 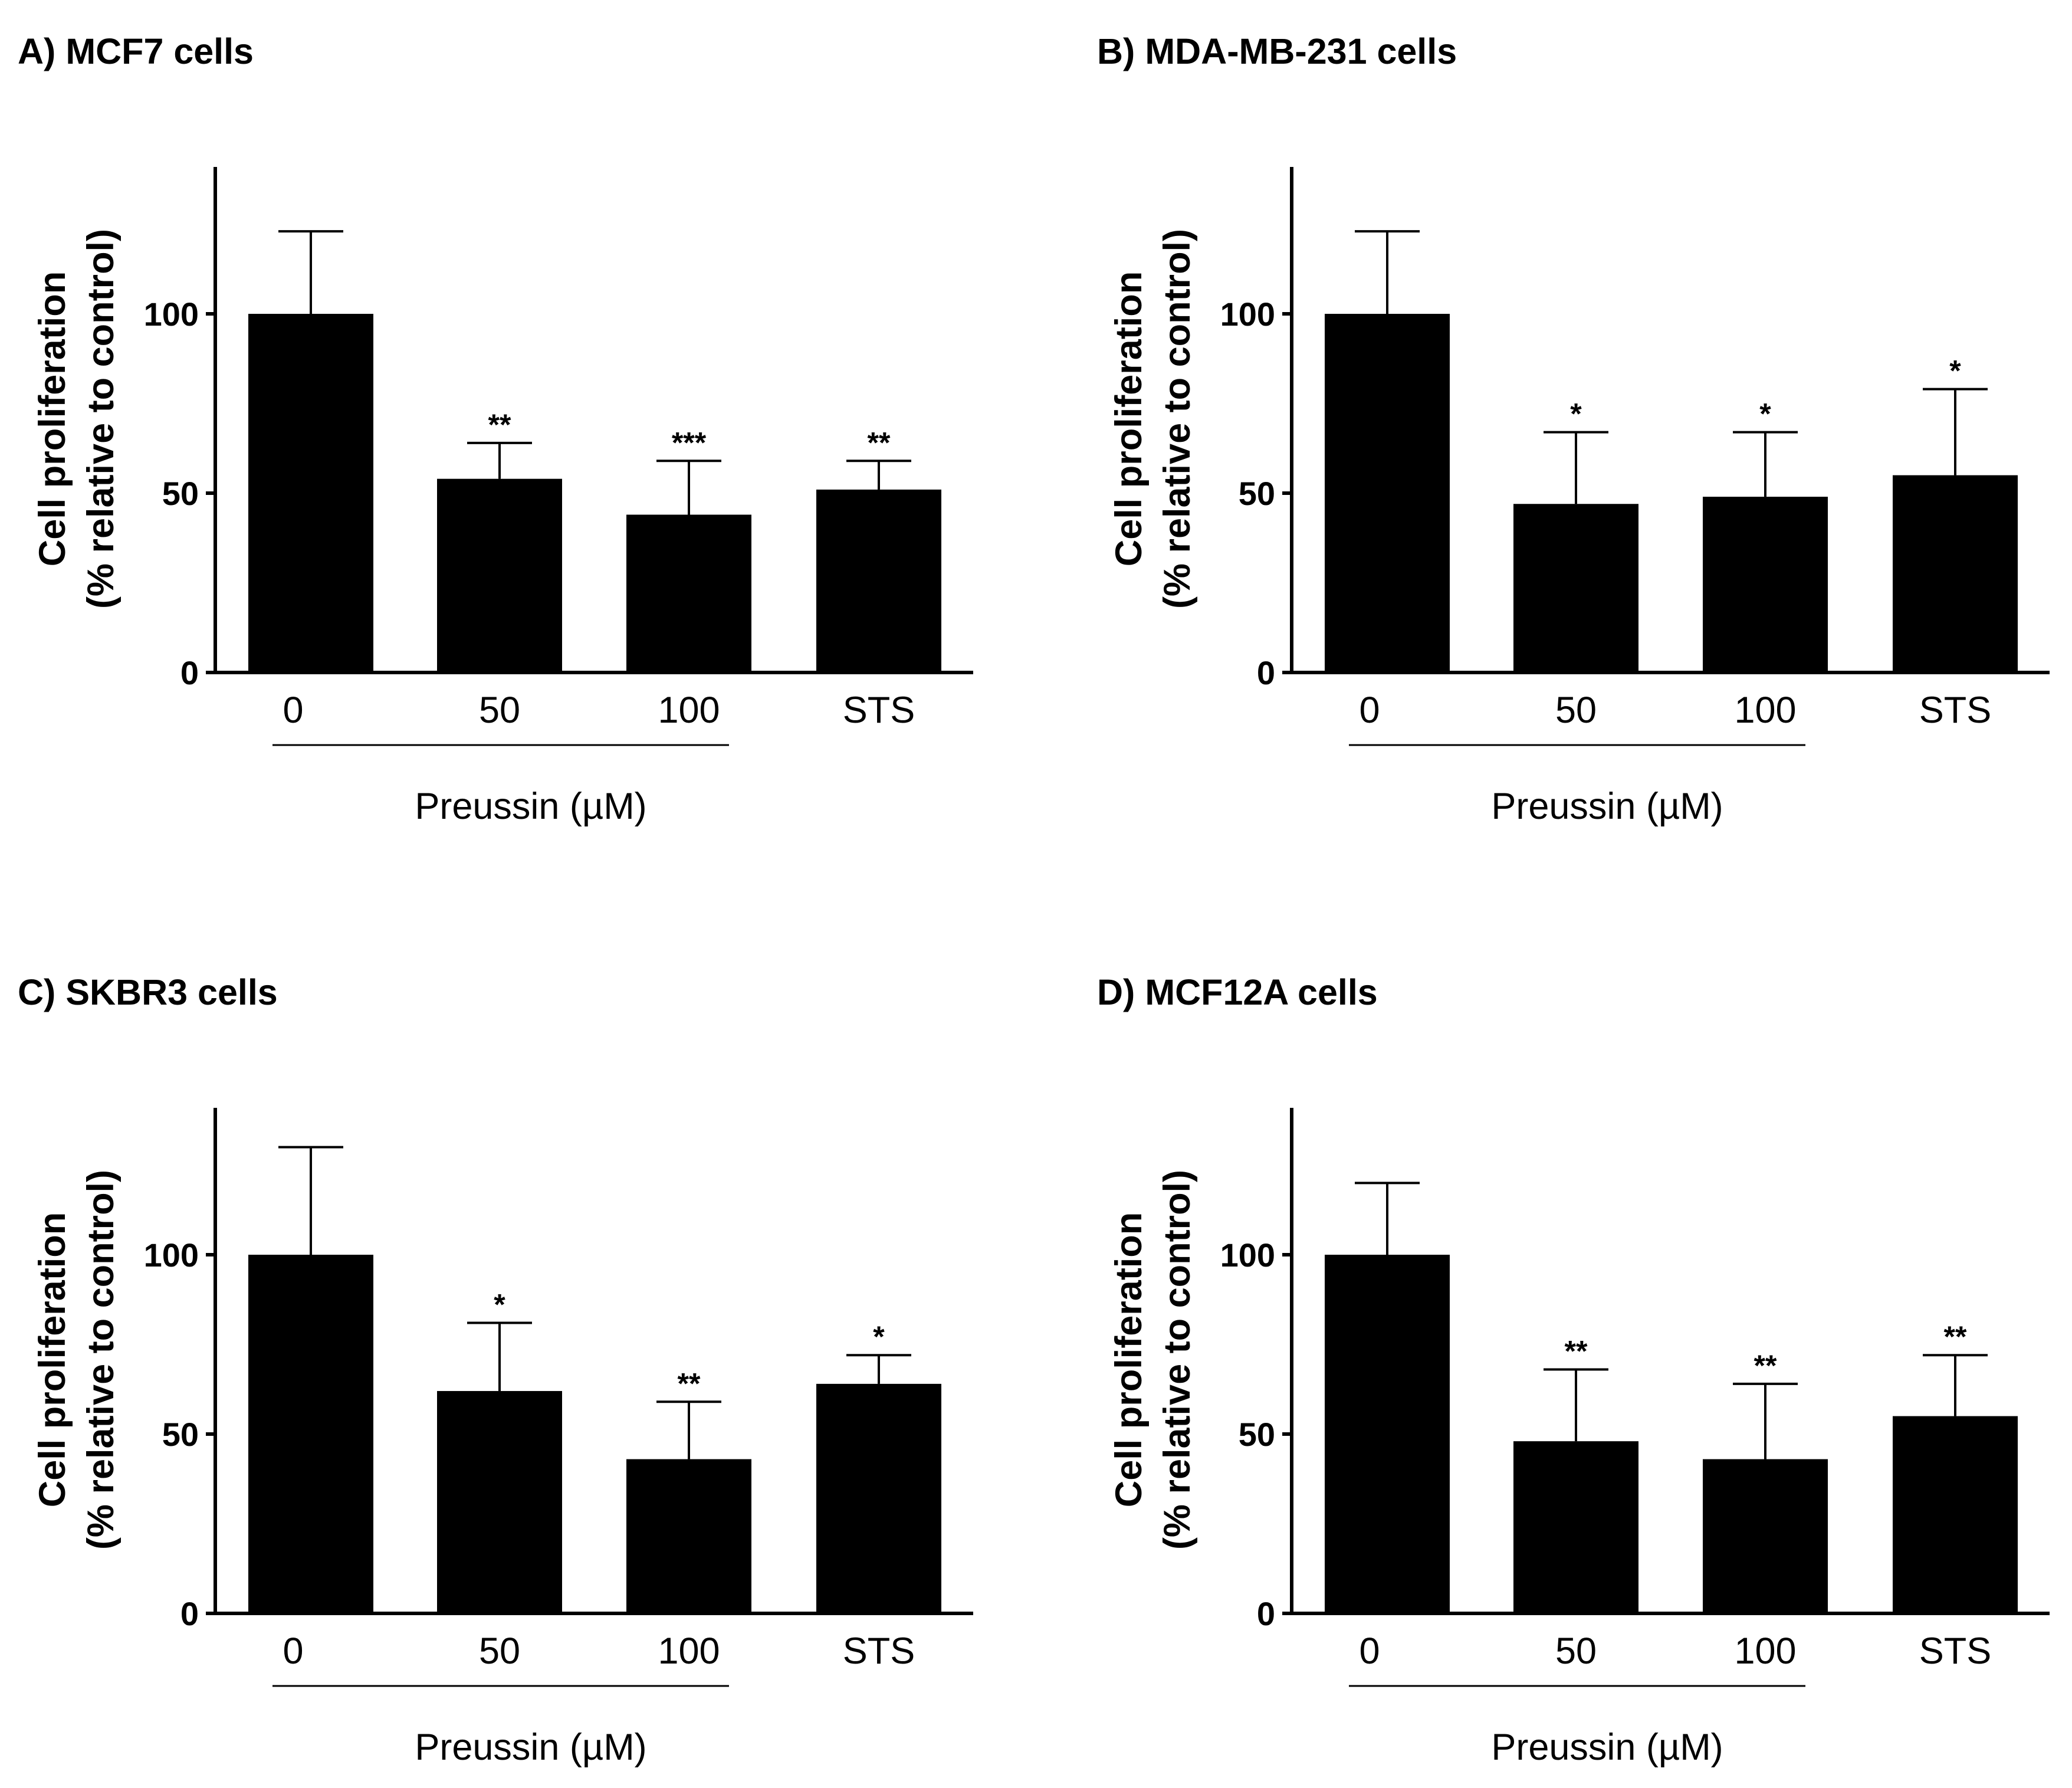 What do you see at coordinates (148, 992) in the screenshot?
I see `panel-title: C) SKBR3 cells` at bounding box center [148, 992].